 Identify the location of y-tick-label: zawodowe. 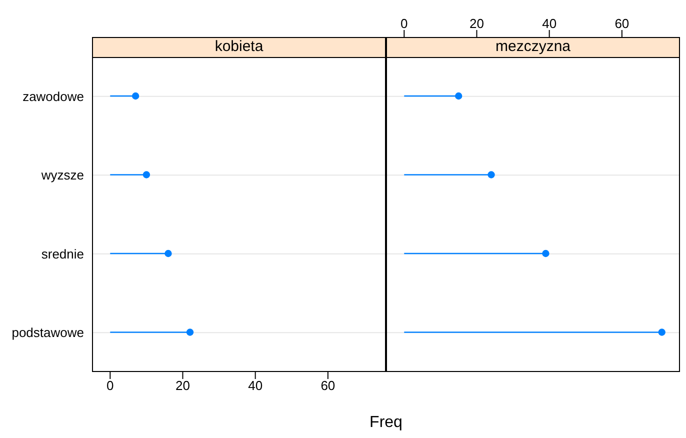
(53, 96).